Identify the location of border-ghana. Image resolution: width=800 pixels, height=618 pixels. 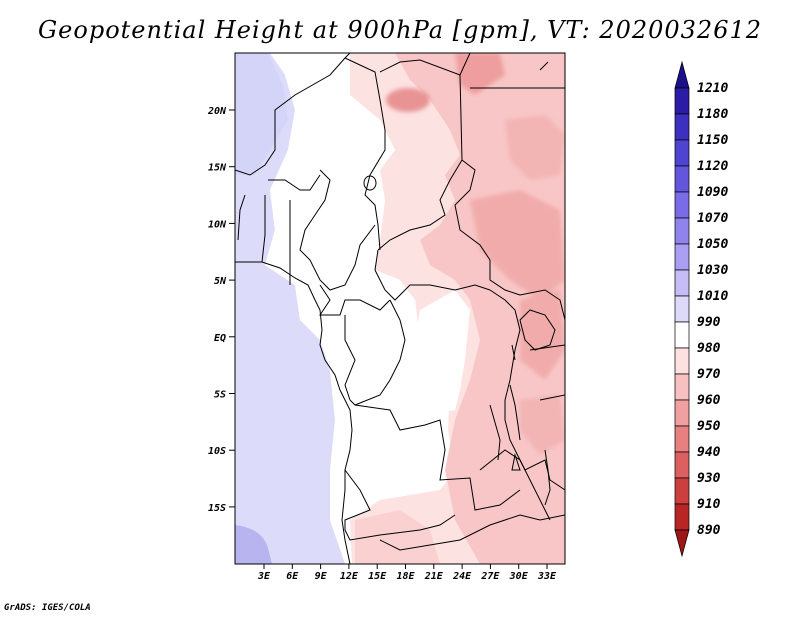
(263, 229).